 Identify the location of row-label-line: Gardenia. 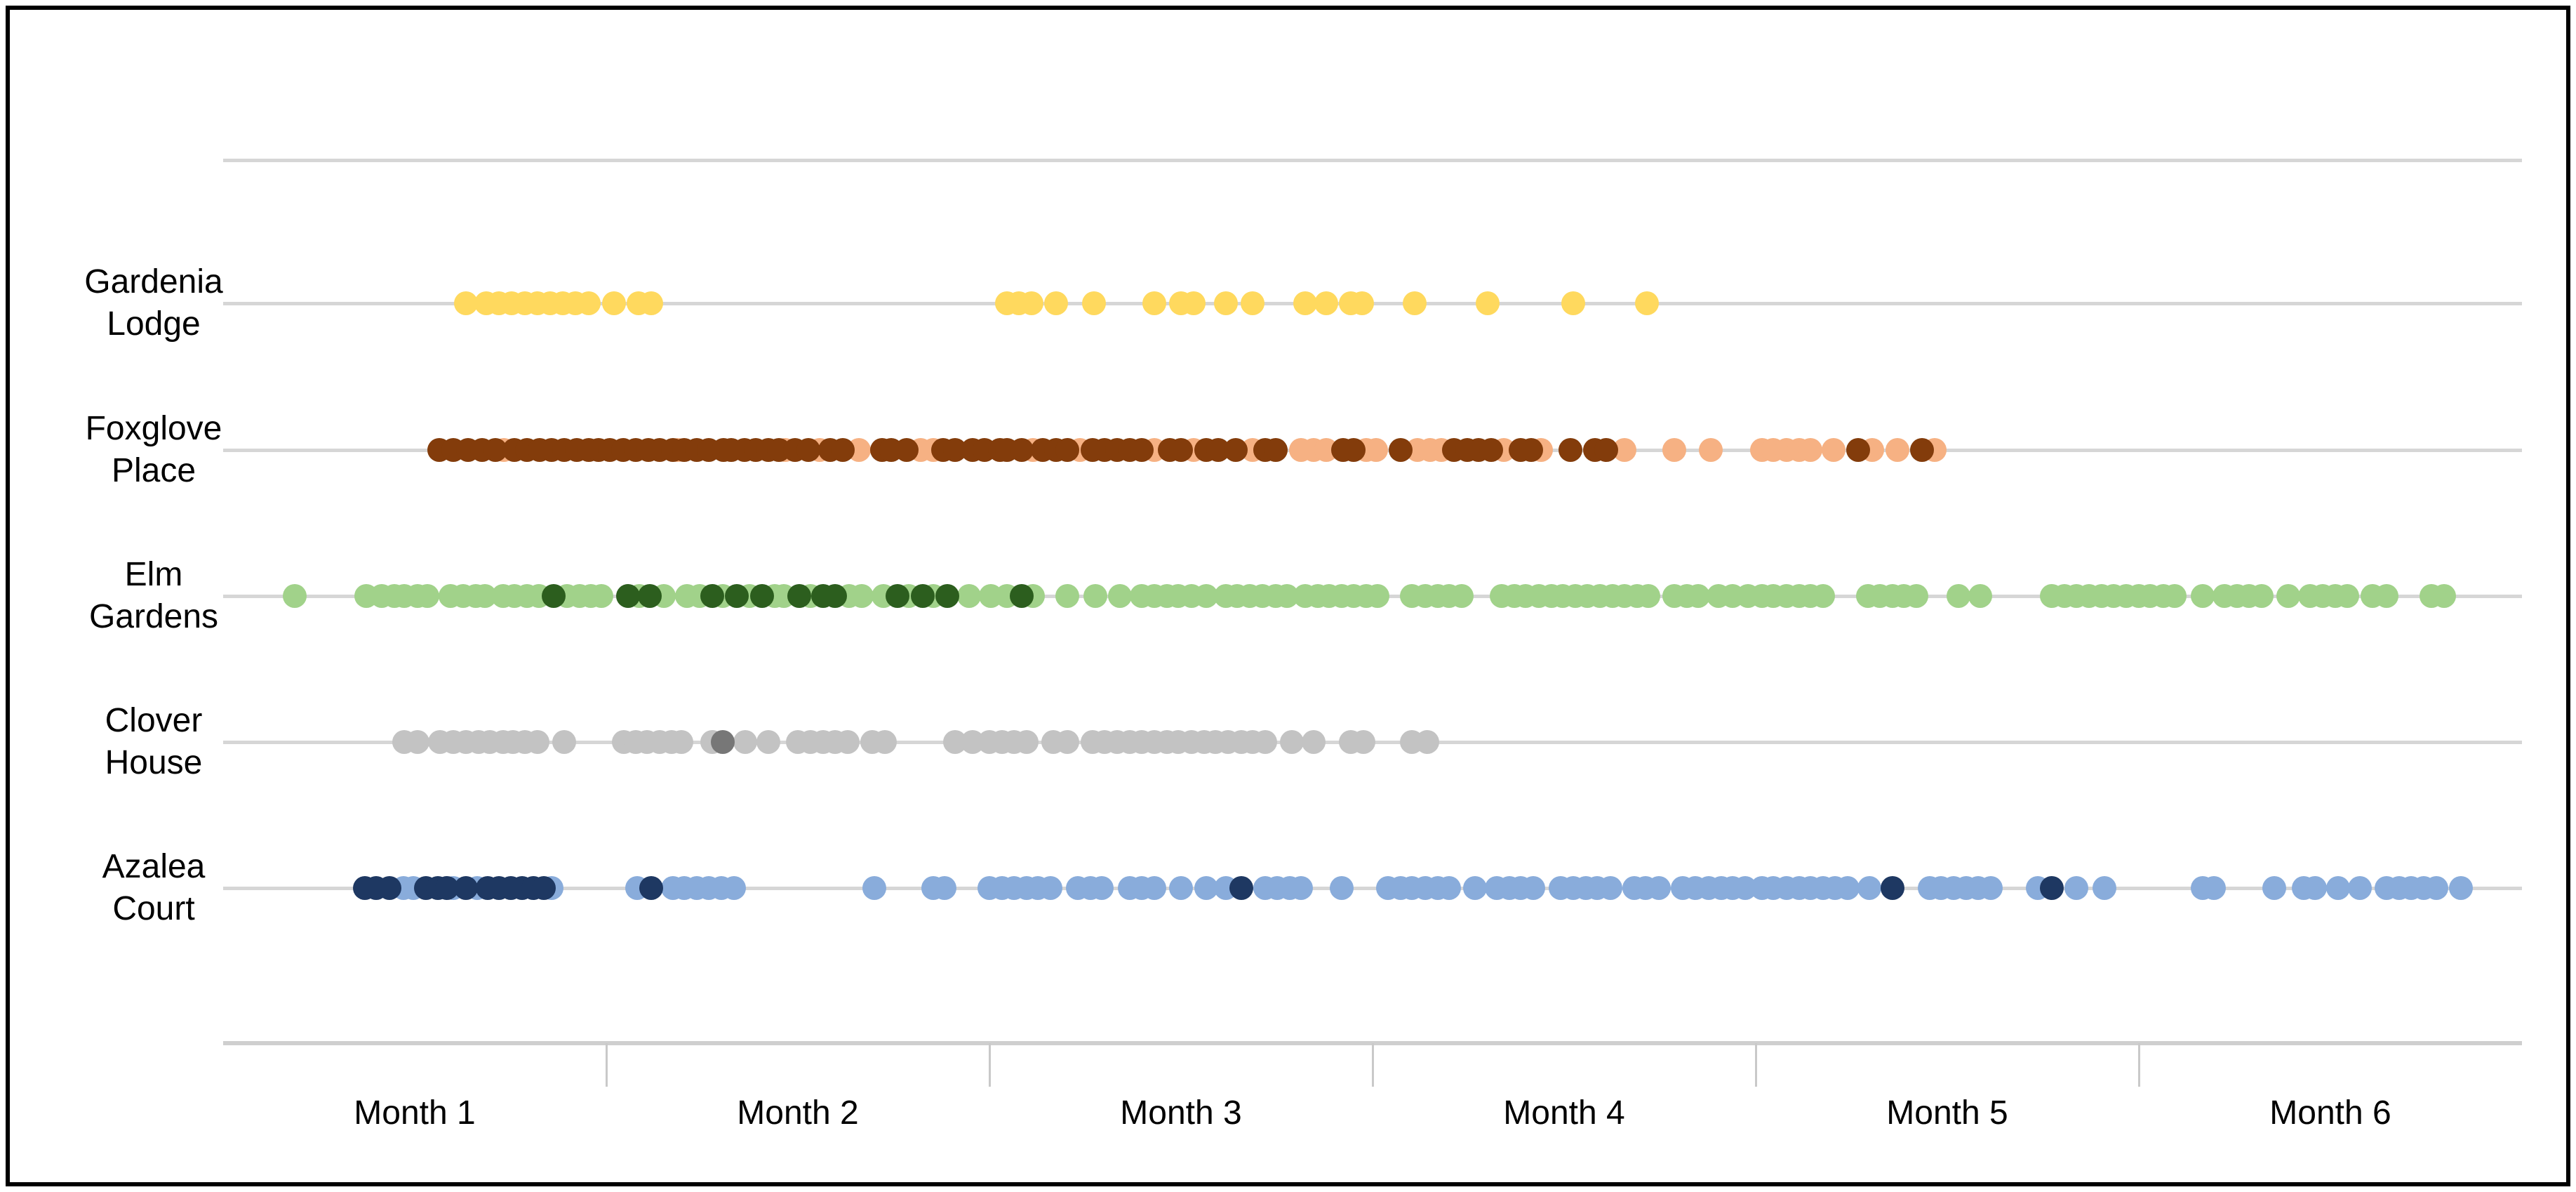
(153, 281).